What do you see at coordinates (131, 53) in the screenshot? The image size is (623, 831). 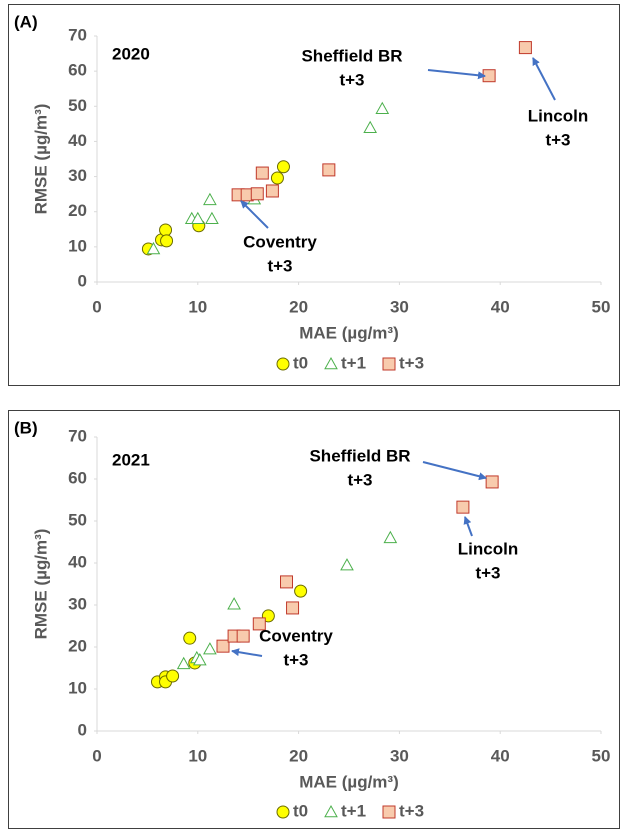 I see `year-label: 2020` at bounding box center [131, 53].